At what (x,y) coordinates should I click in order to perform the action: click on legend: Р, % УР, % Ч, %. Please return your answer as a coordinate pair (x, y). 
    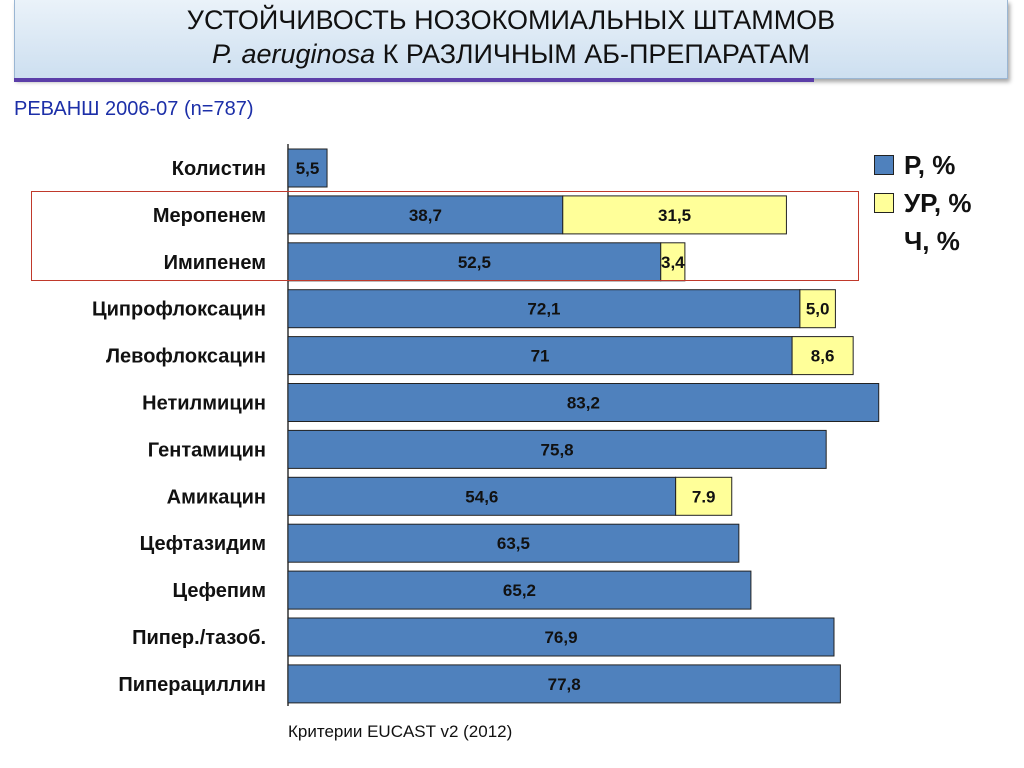
    Looking at the image, I should click on (923, 203).